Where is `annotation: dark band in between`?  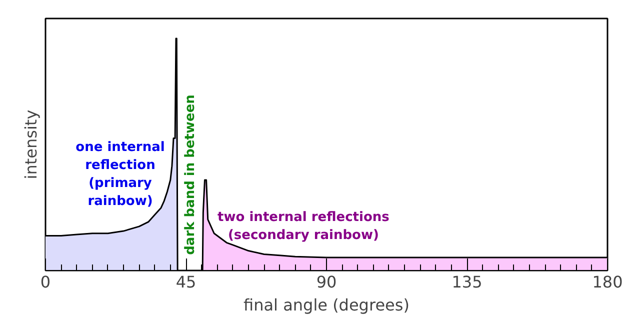
annotation: dark band in between is located at coordinates (190, 174).